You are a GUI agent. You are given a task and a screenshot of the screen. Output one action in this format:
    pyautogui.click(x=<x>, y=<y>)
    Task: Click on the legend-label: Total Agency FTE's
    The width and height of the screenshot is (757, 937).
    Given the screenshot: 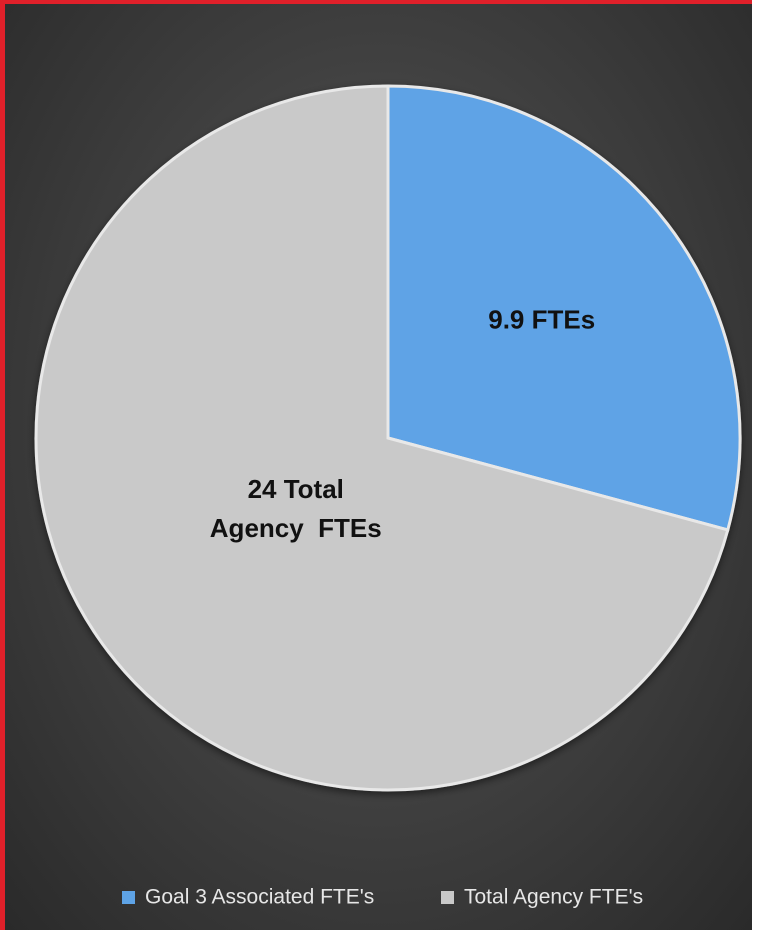 What is the action you would take?
    pyautogui.click(x=553, y=897)
    